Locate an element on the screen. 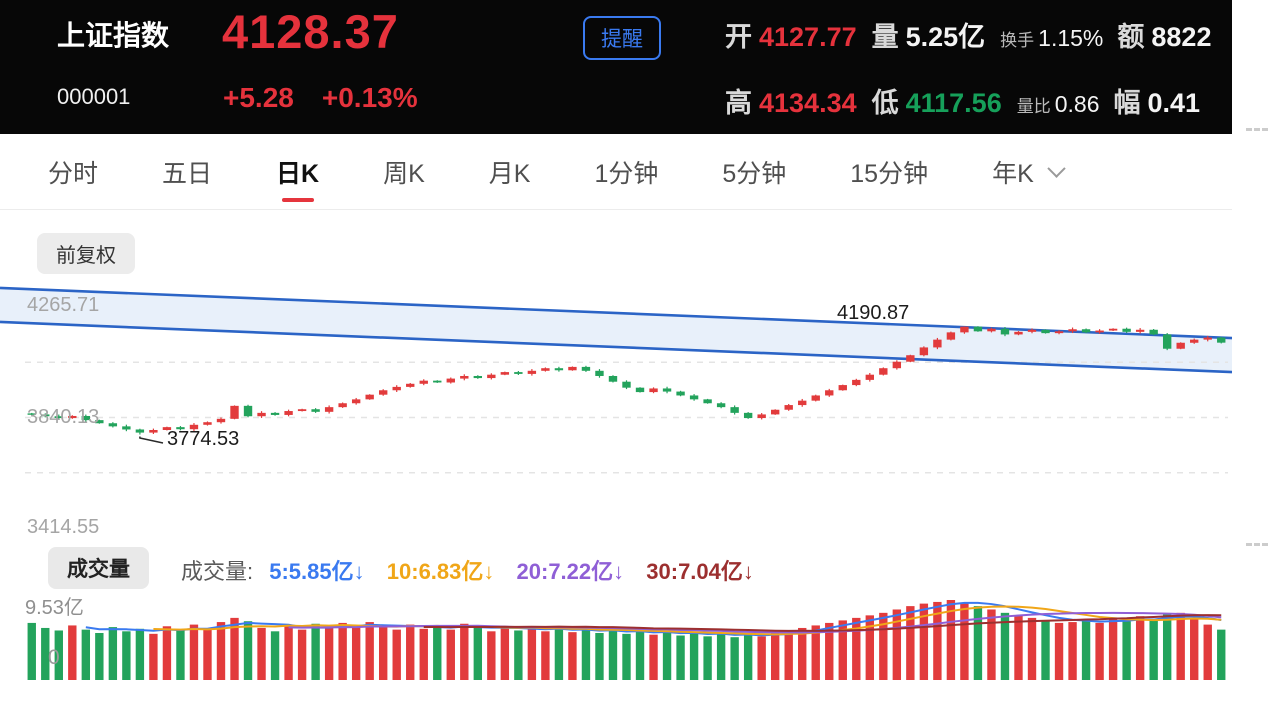 The width and height of the screenshot is (1278, 711). legend-ma5: 5:5.85亿↓ is located at coordinates (317, 571).